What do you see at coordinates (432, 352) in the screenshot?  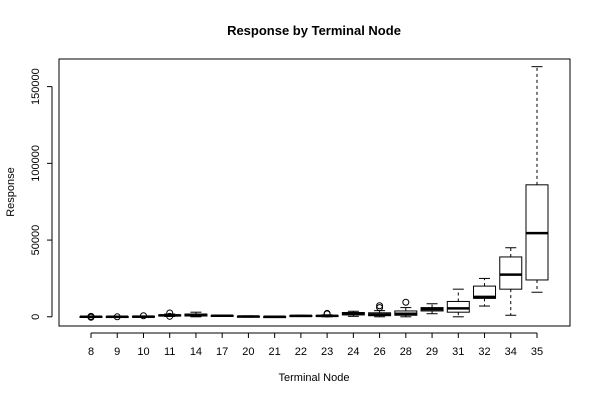 I see `x-tick-label: 29` at bounding box center [432, 352].